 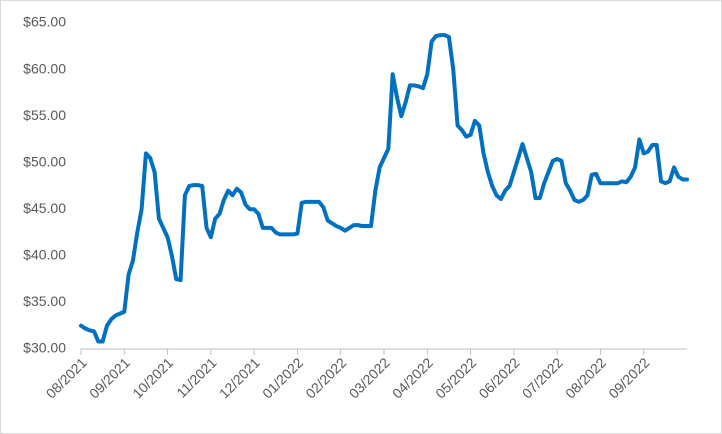 What do you see at coordinates (44, 301) in the screenshot?
I see `y-tick-label: $35.00` at bounding box center [44, 301].